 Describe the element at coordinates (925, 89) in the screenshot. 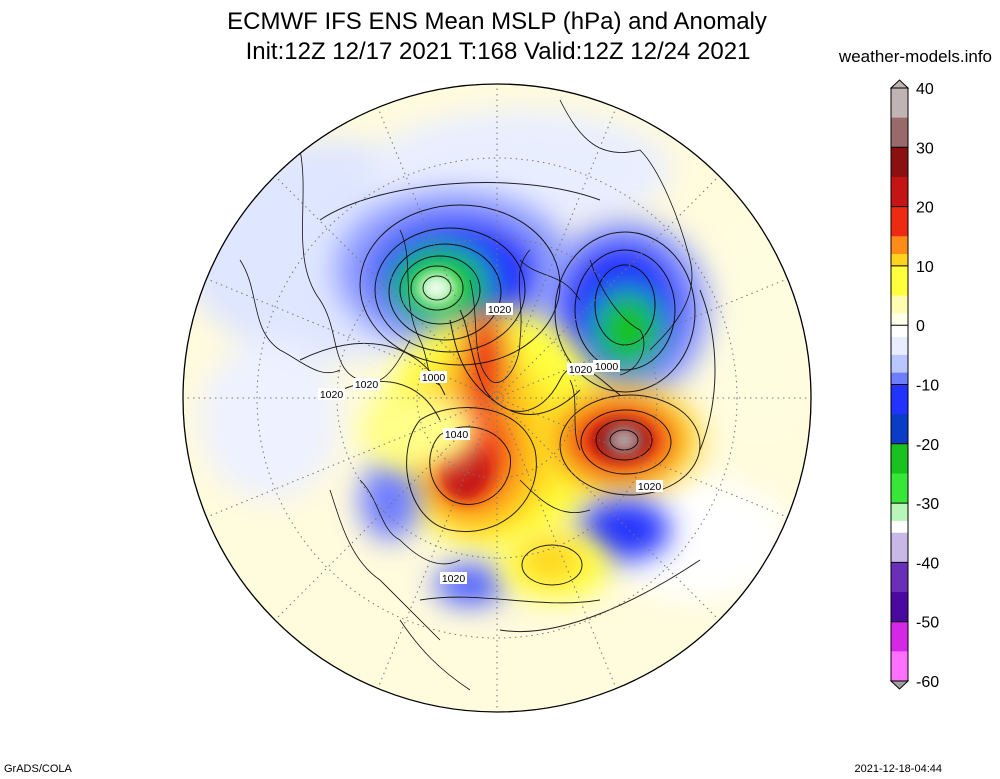

I see `colorbar-tick-label: 40` at that location.